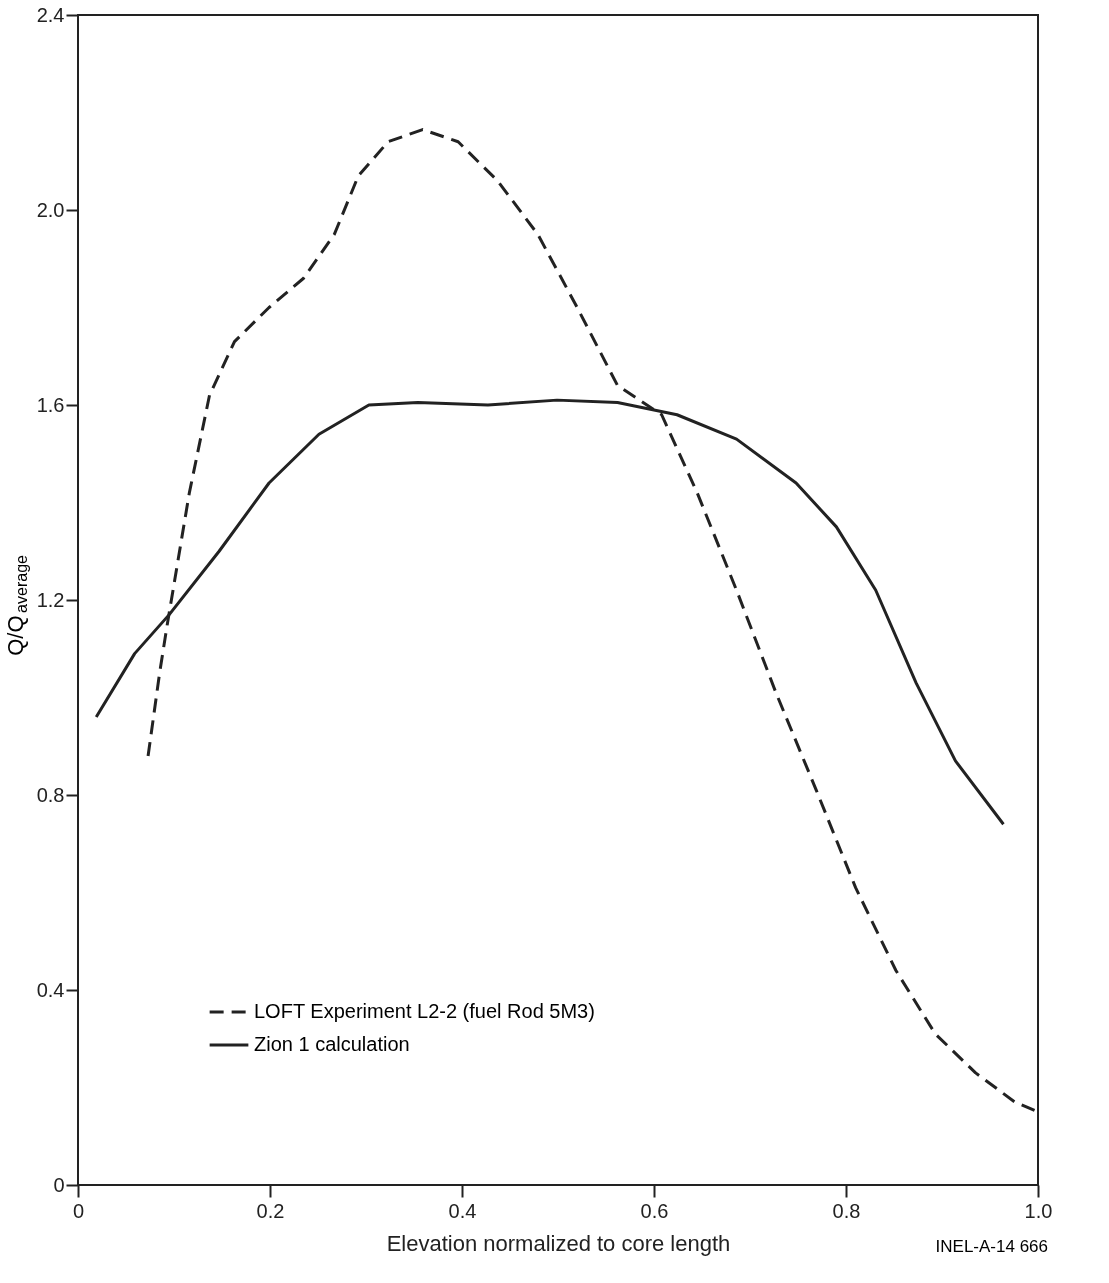 The height and width of the screenshot is (1283, 1109). I want to click on x-tick-label: 0.8, so click(846, 1210).